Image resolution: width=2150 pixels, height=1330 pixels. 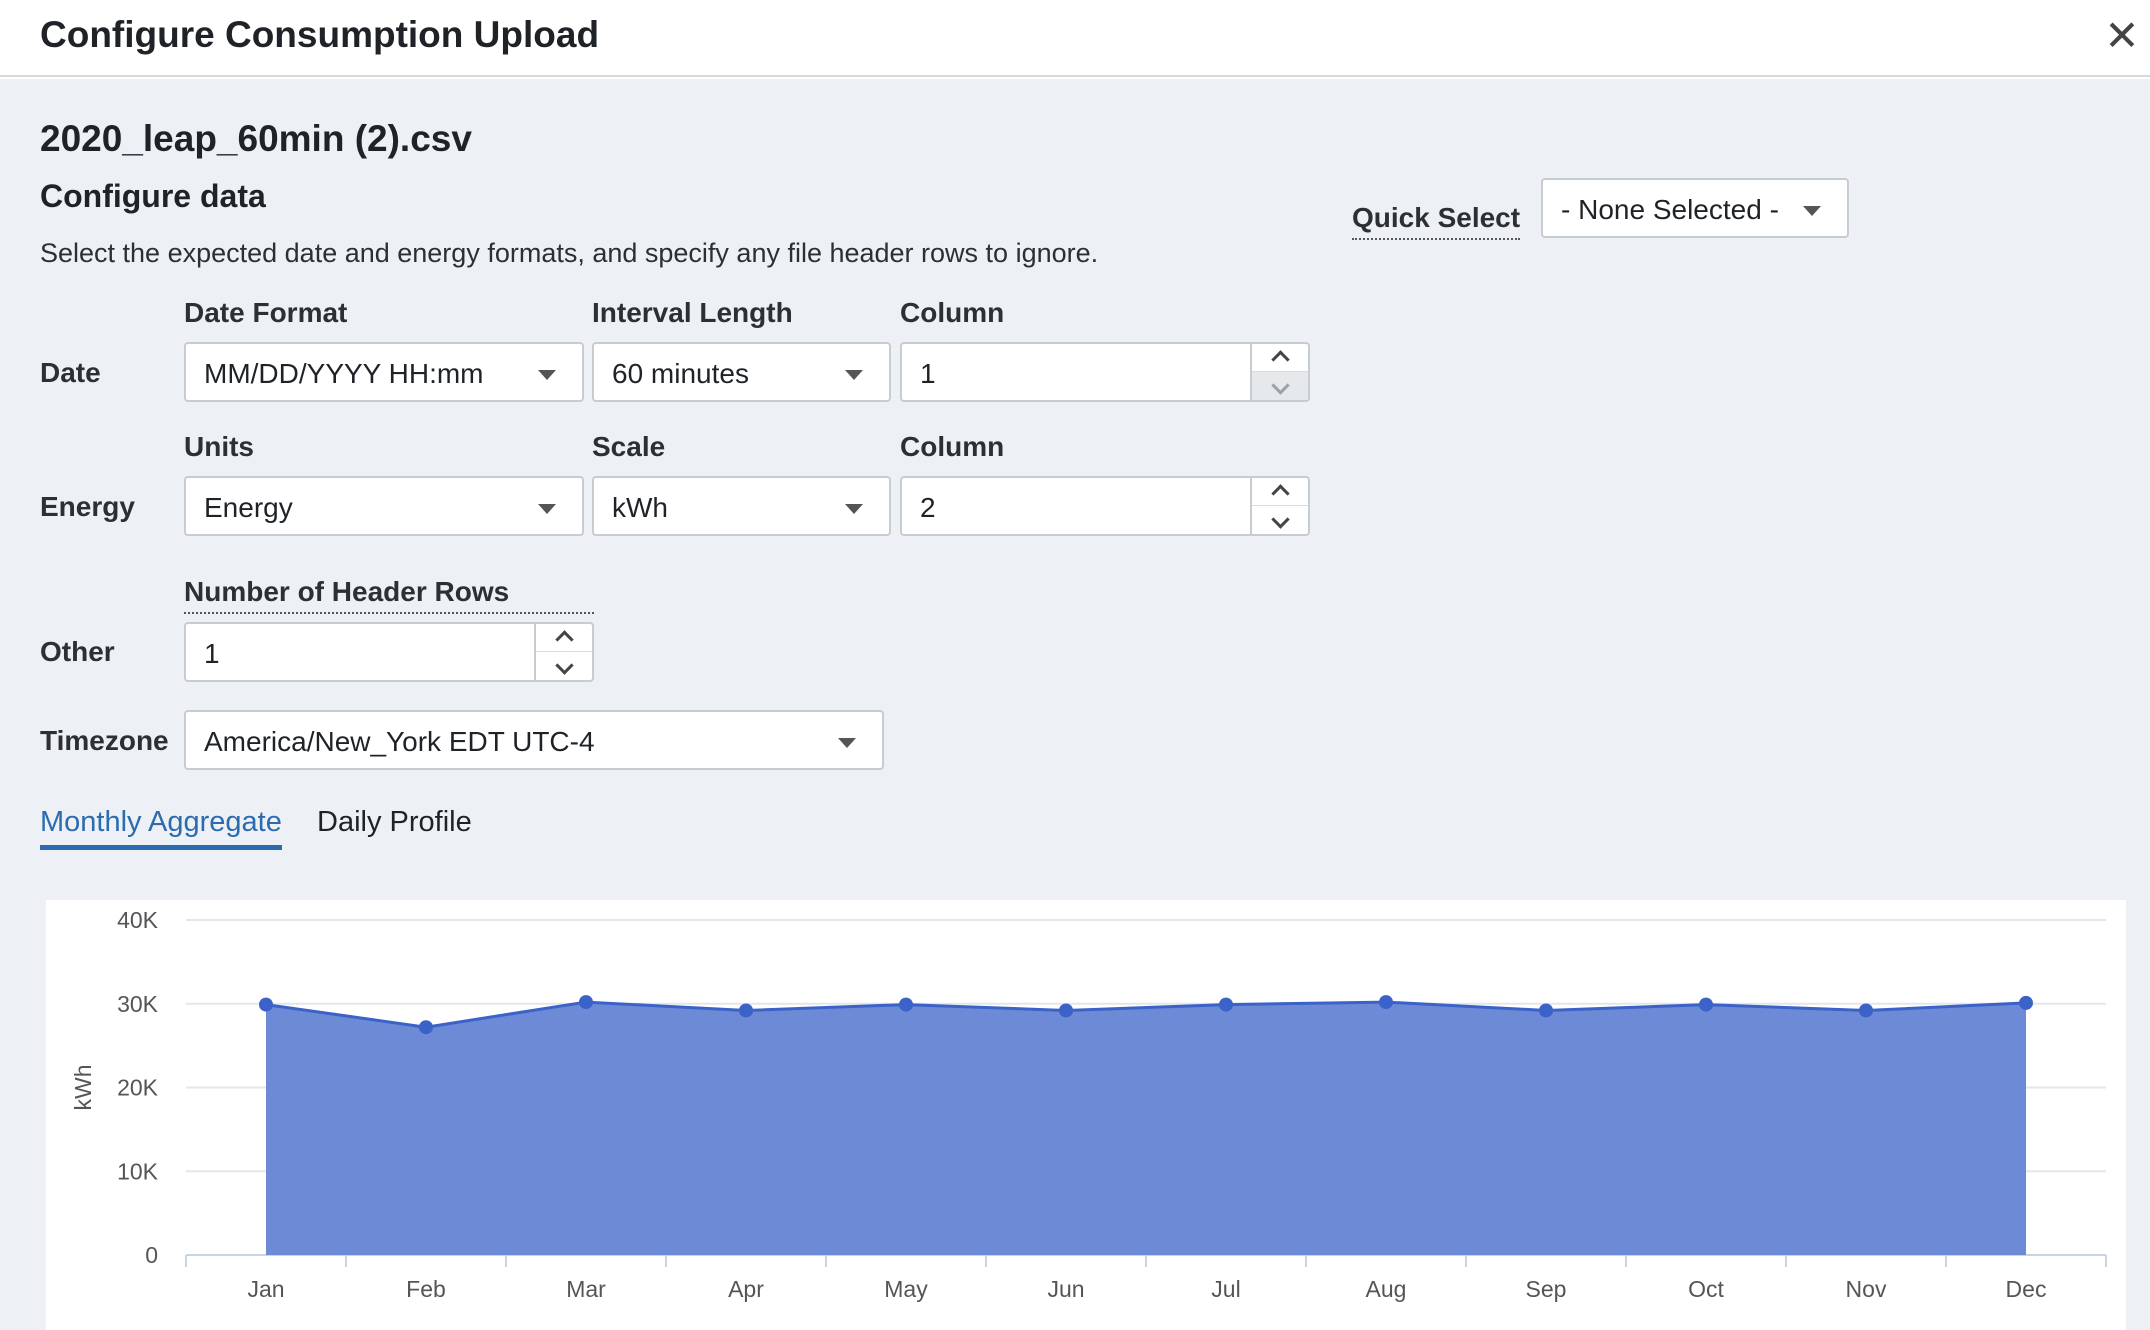 I want to click on units-label: Units, so click(x=219, y=446).